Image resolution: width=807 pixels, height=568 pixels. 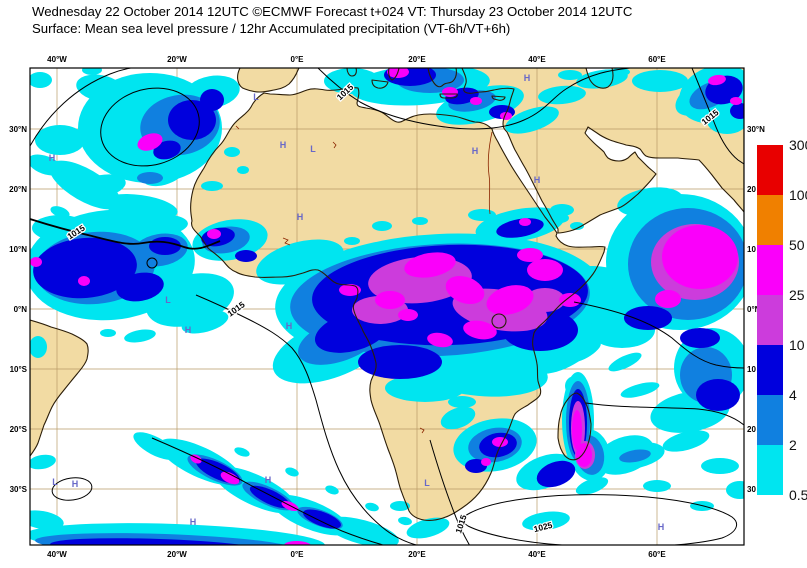 What do you see at coordinates (19, 429) in the screenshot?
I see `lat-label-left: 20°S` at bounding box center [19, 429].